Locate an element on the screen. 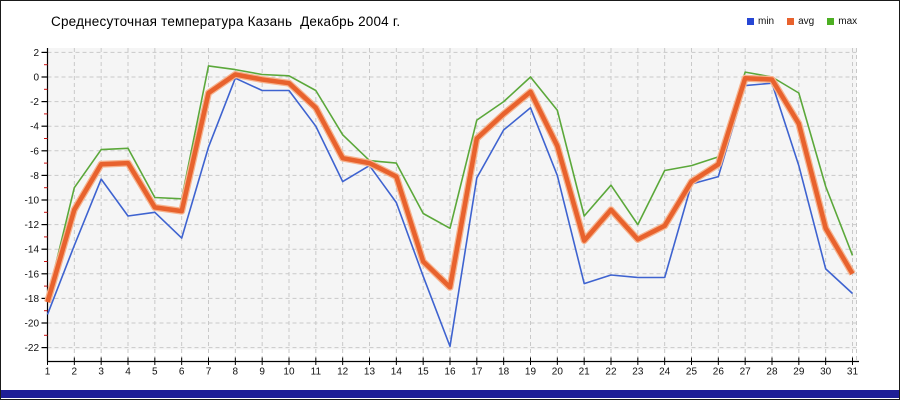  legend-item-max: max is located at coordinates (842, 21).